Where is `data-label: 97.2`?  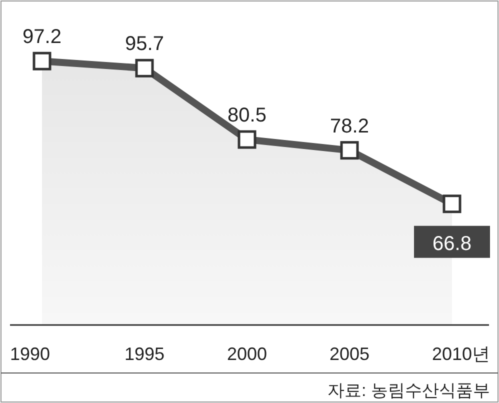
data-label: 97.2 is located at coordinates (42, 37).